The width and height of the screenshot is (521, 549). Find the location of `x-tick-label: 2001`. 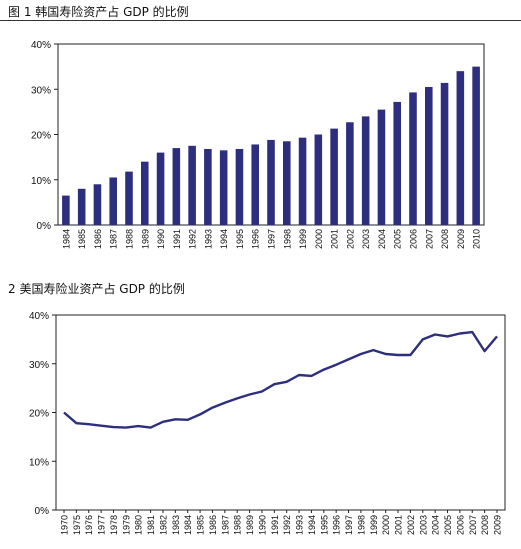

x-tick-label: 2001 is located at coordinates (335, 239).